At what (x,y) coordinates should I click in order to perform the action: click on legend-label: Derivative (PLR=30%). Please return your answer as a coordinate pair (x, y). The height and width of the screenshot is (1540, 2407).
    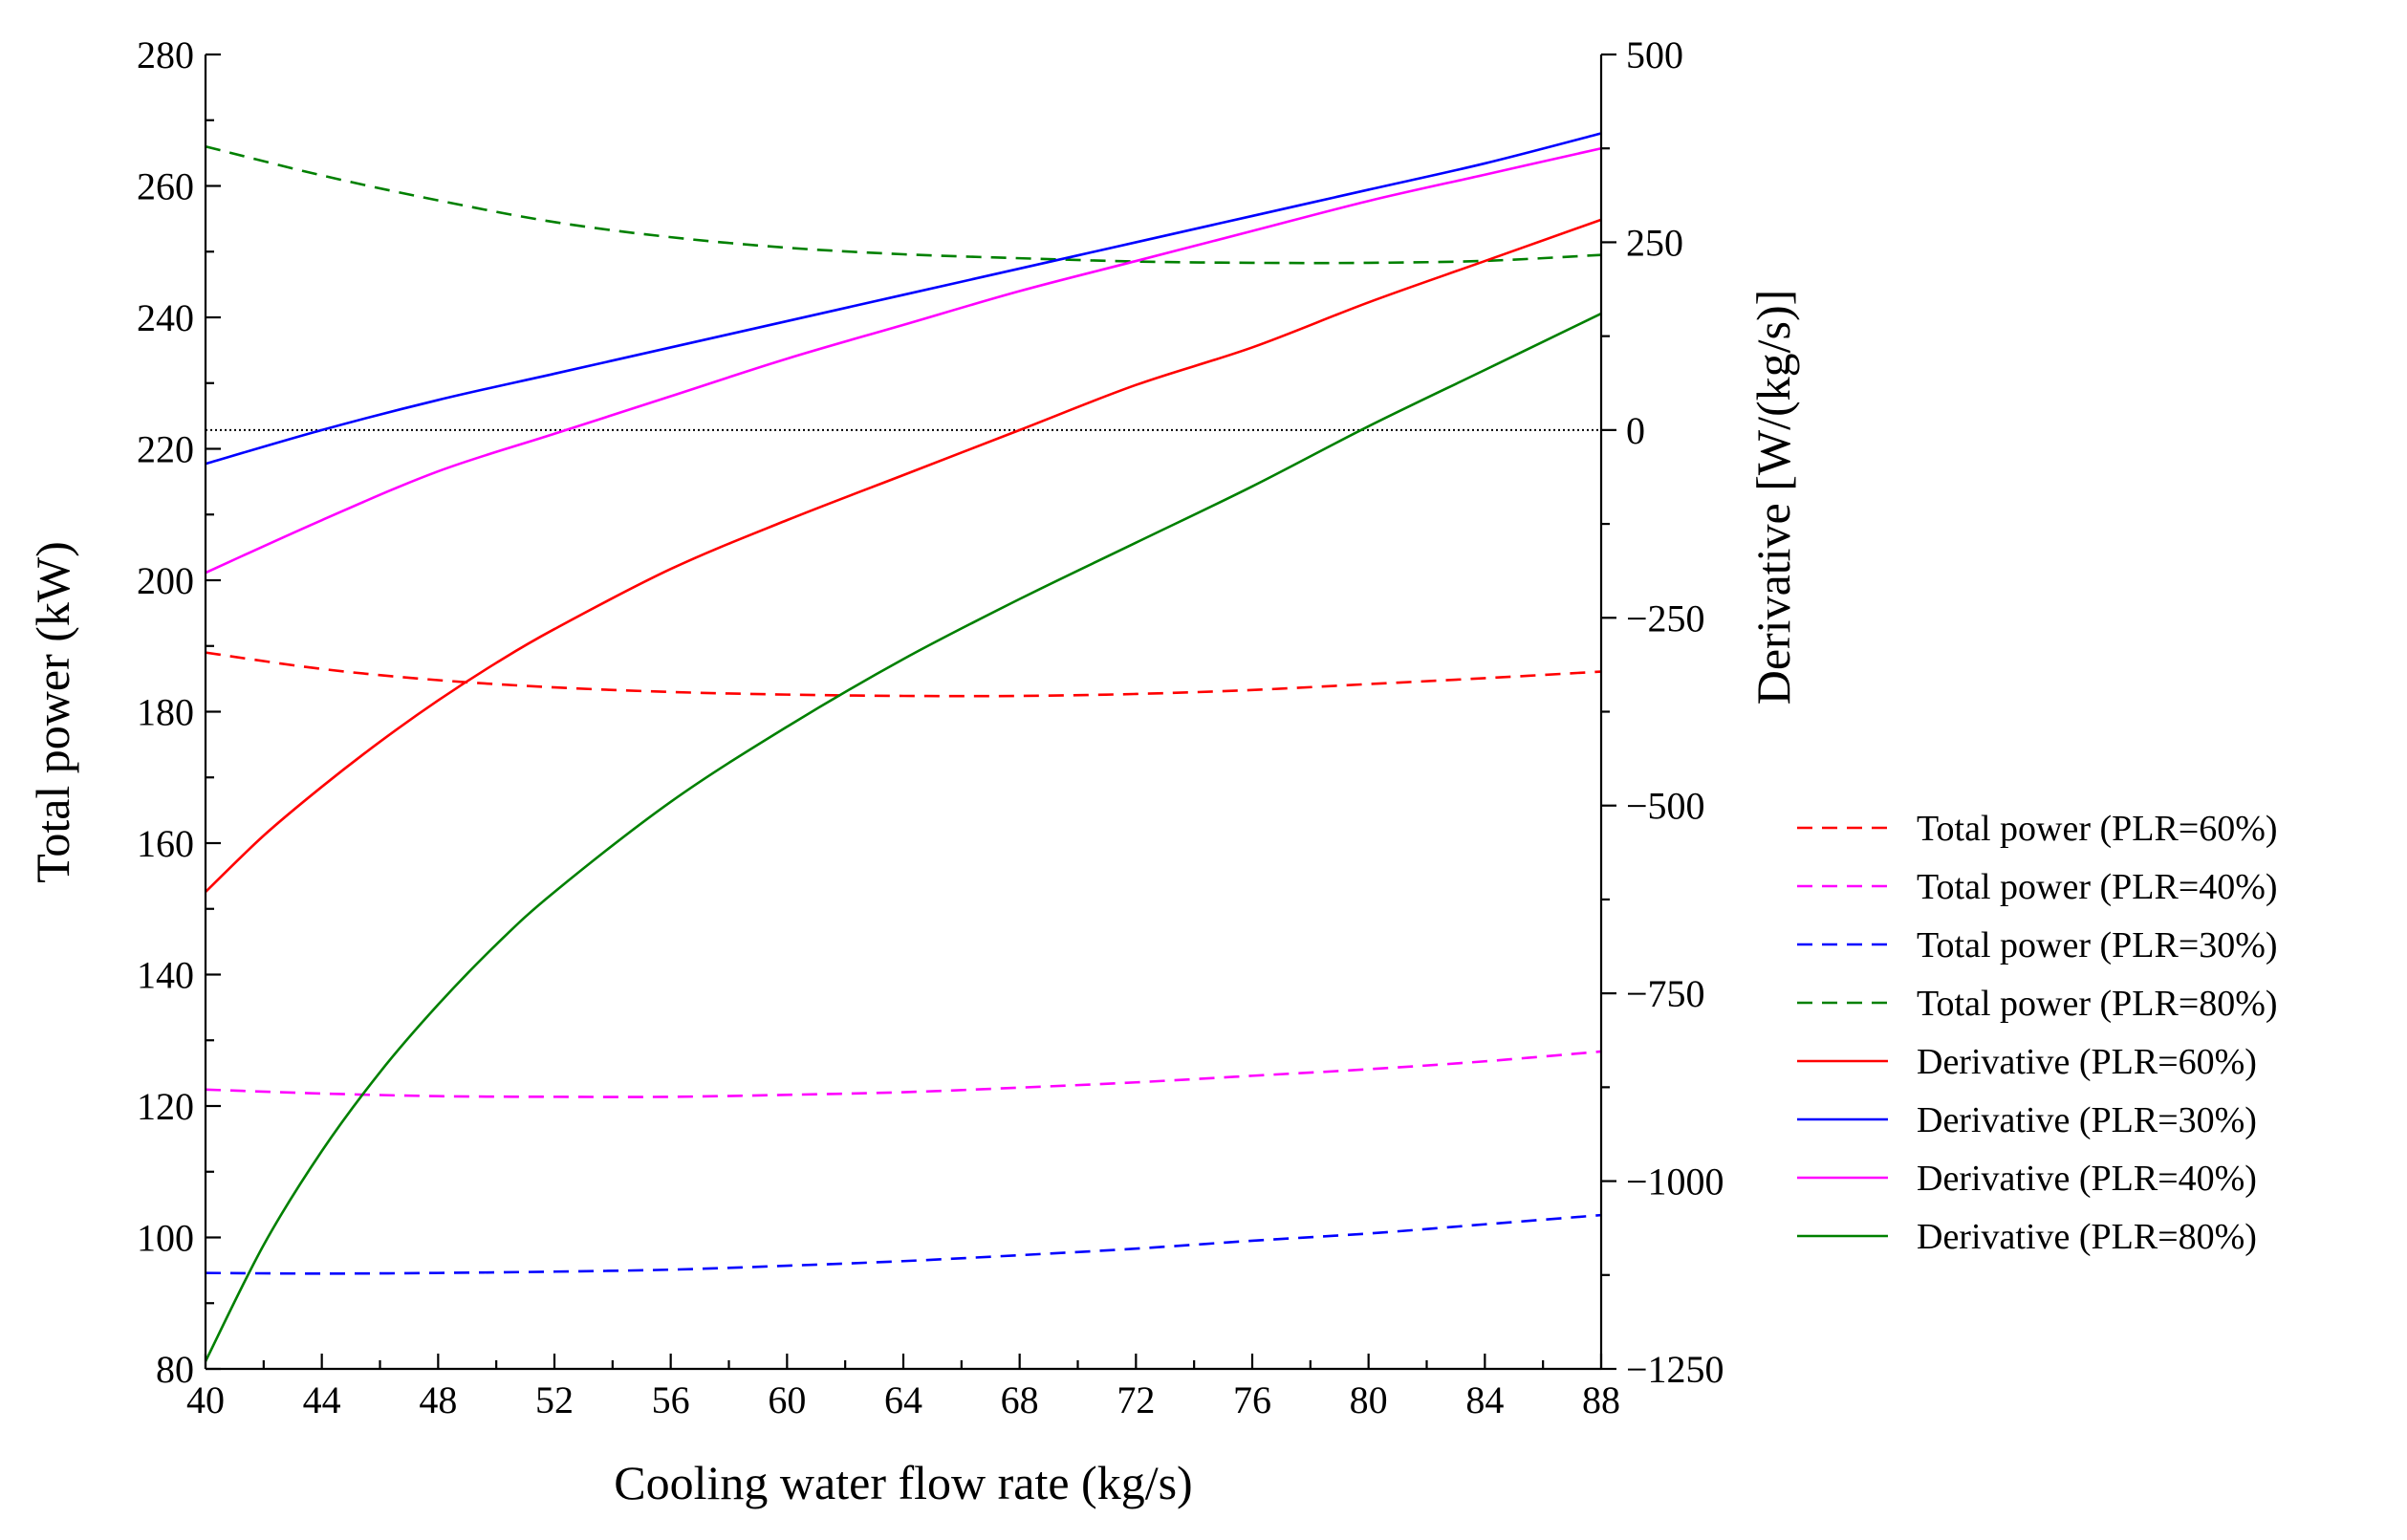
    Looking at the image, I should click on (2087, 1120).